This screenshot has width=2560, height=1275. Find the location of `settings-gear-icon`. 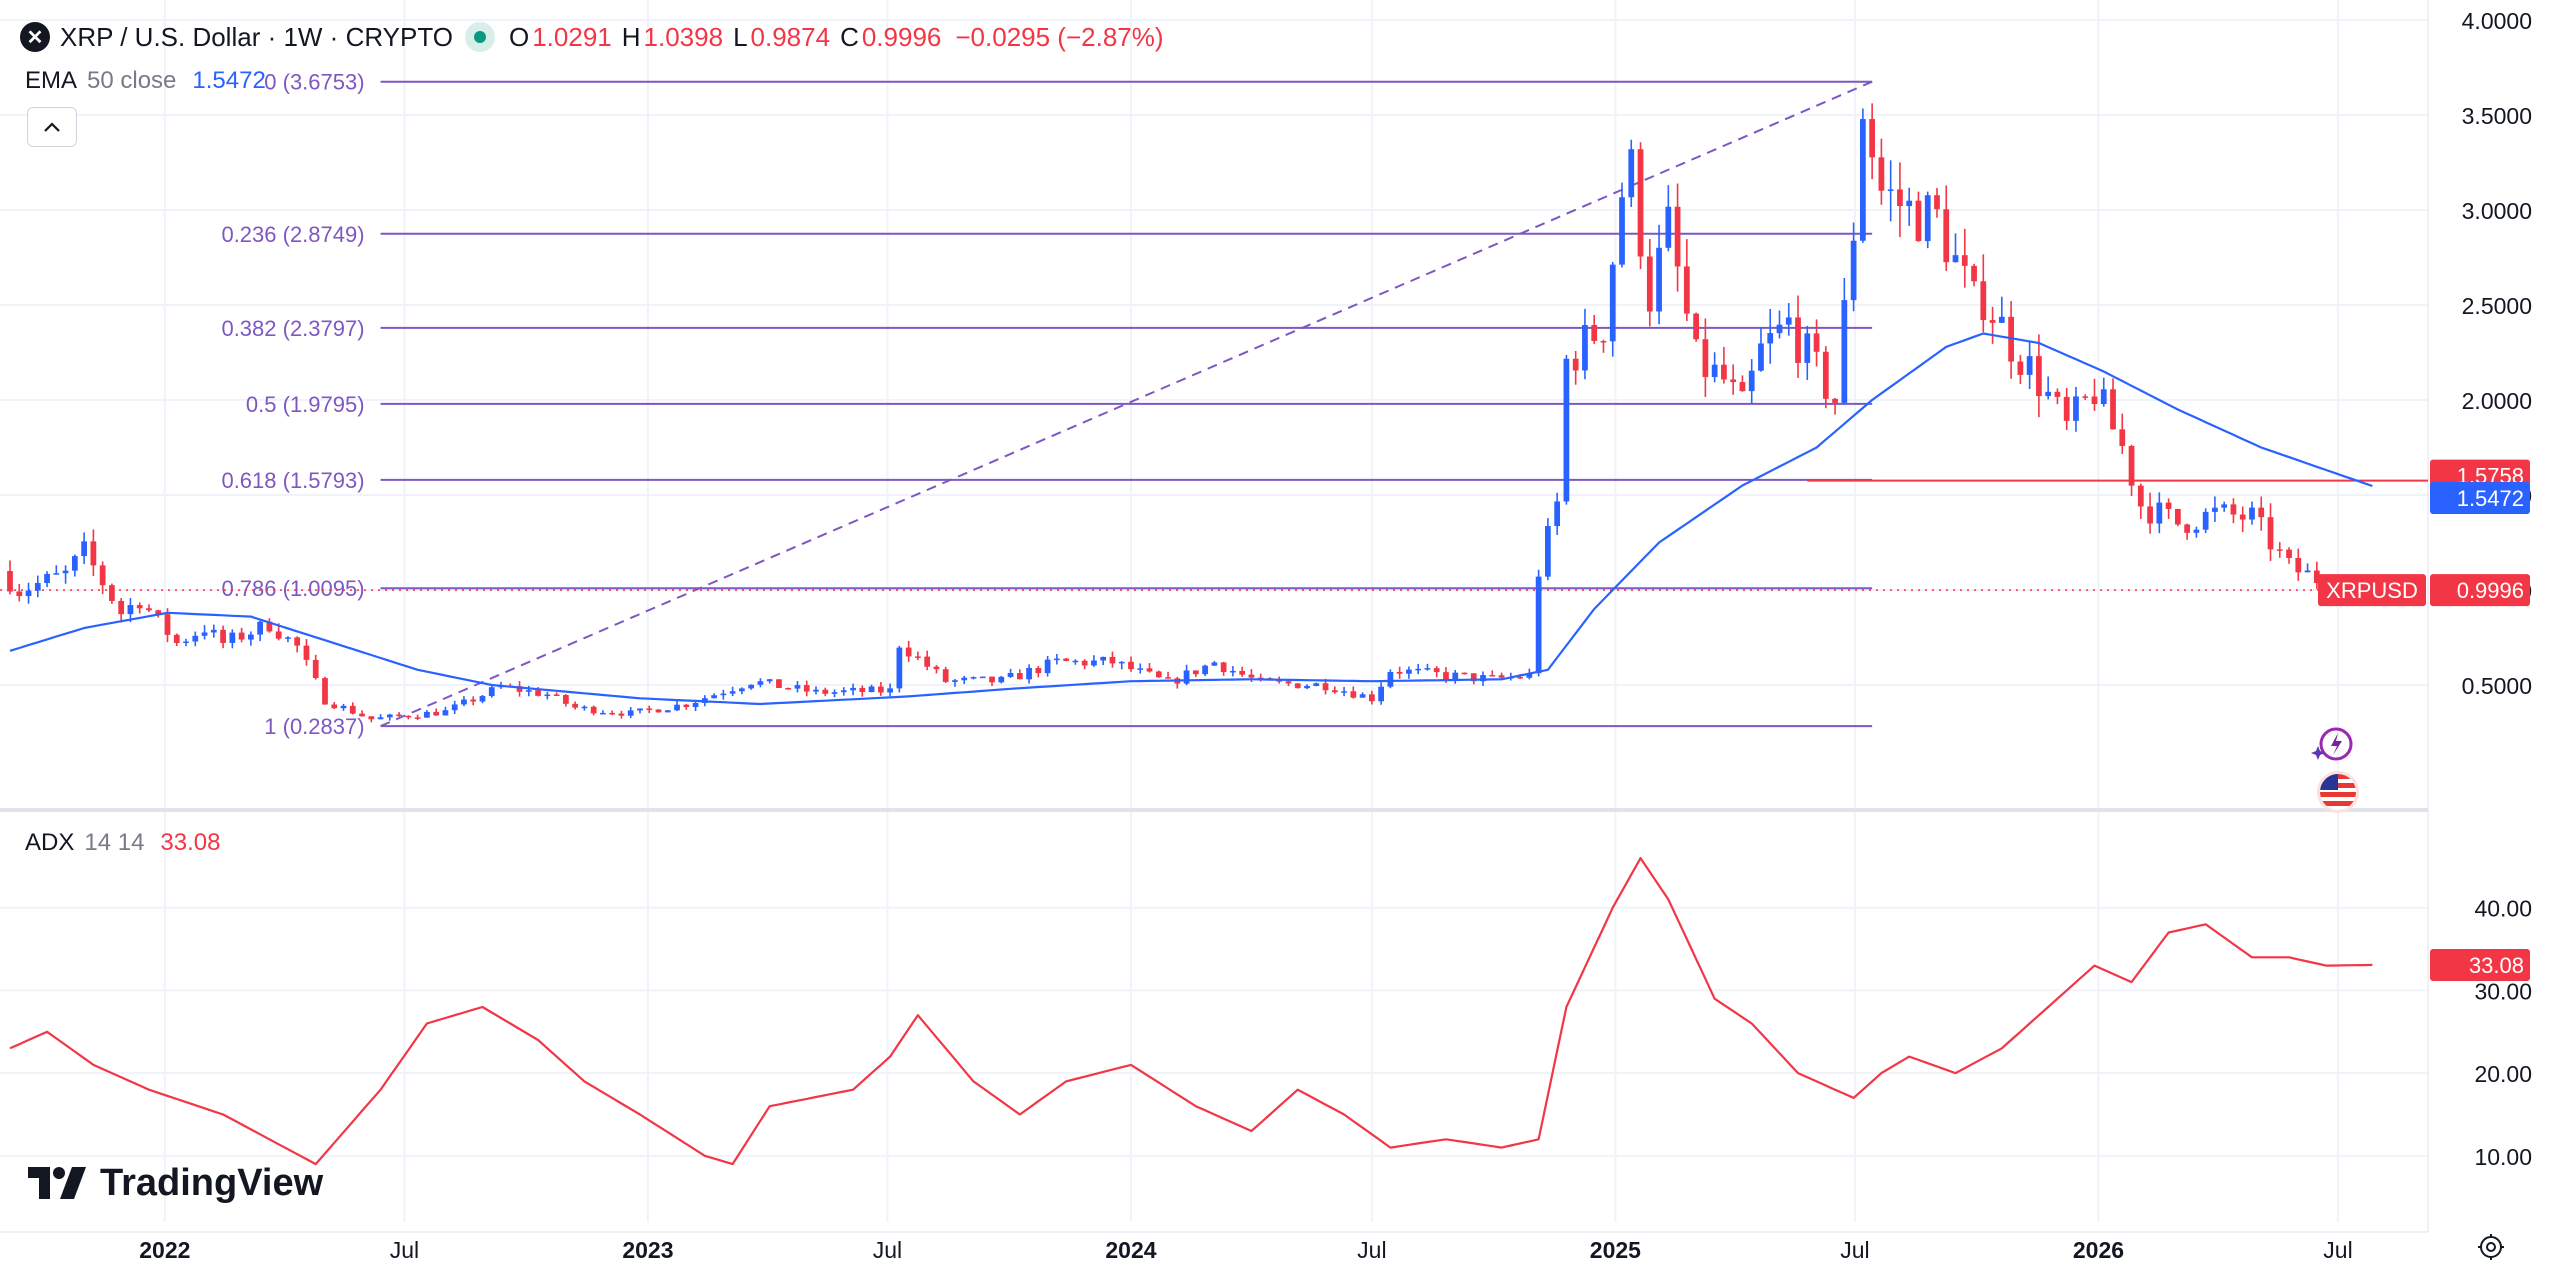

settings-gear-icon is located at coordinates (2491, 1247).